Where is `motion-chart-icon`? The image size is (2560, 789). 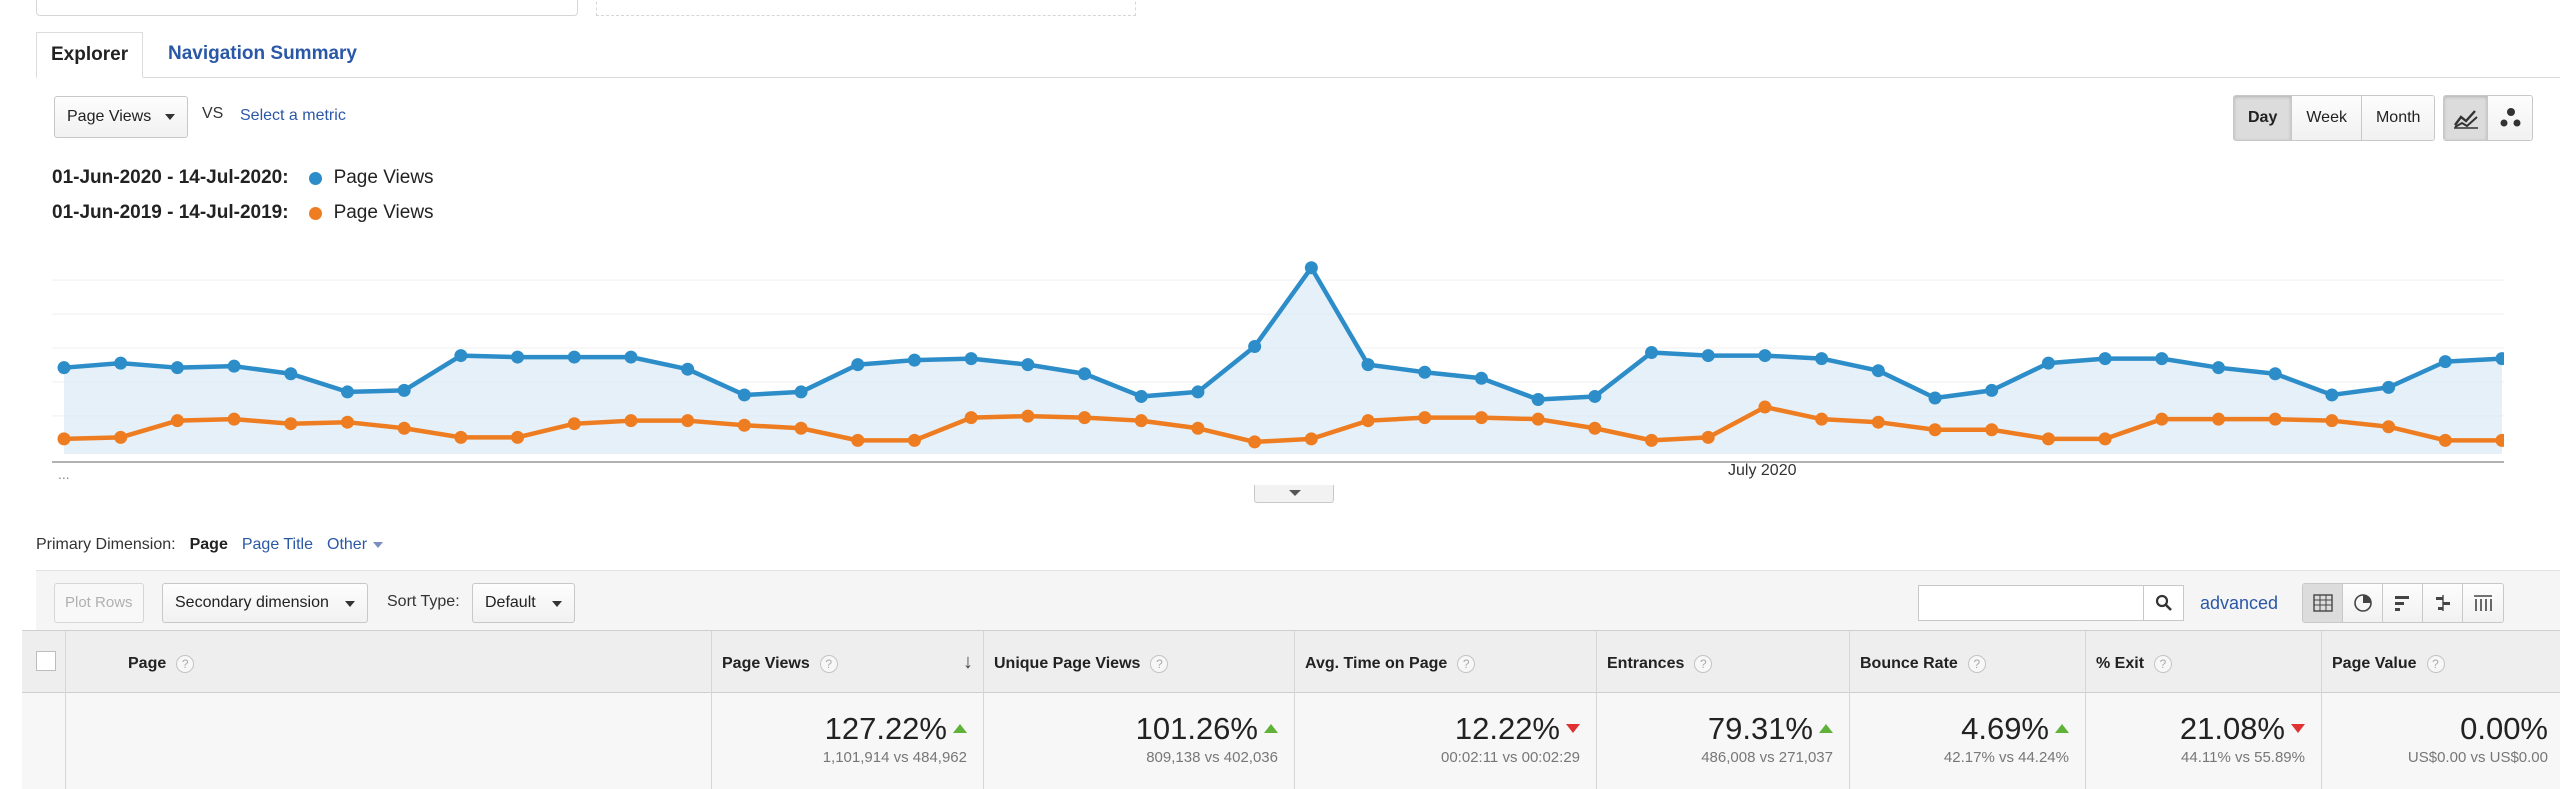
motion-chart-icon is located at coordinates (2510, 118).